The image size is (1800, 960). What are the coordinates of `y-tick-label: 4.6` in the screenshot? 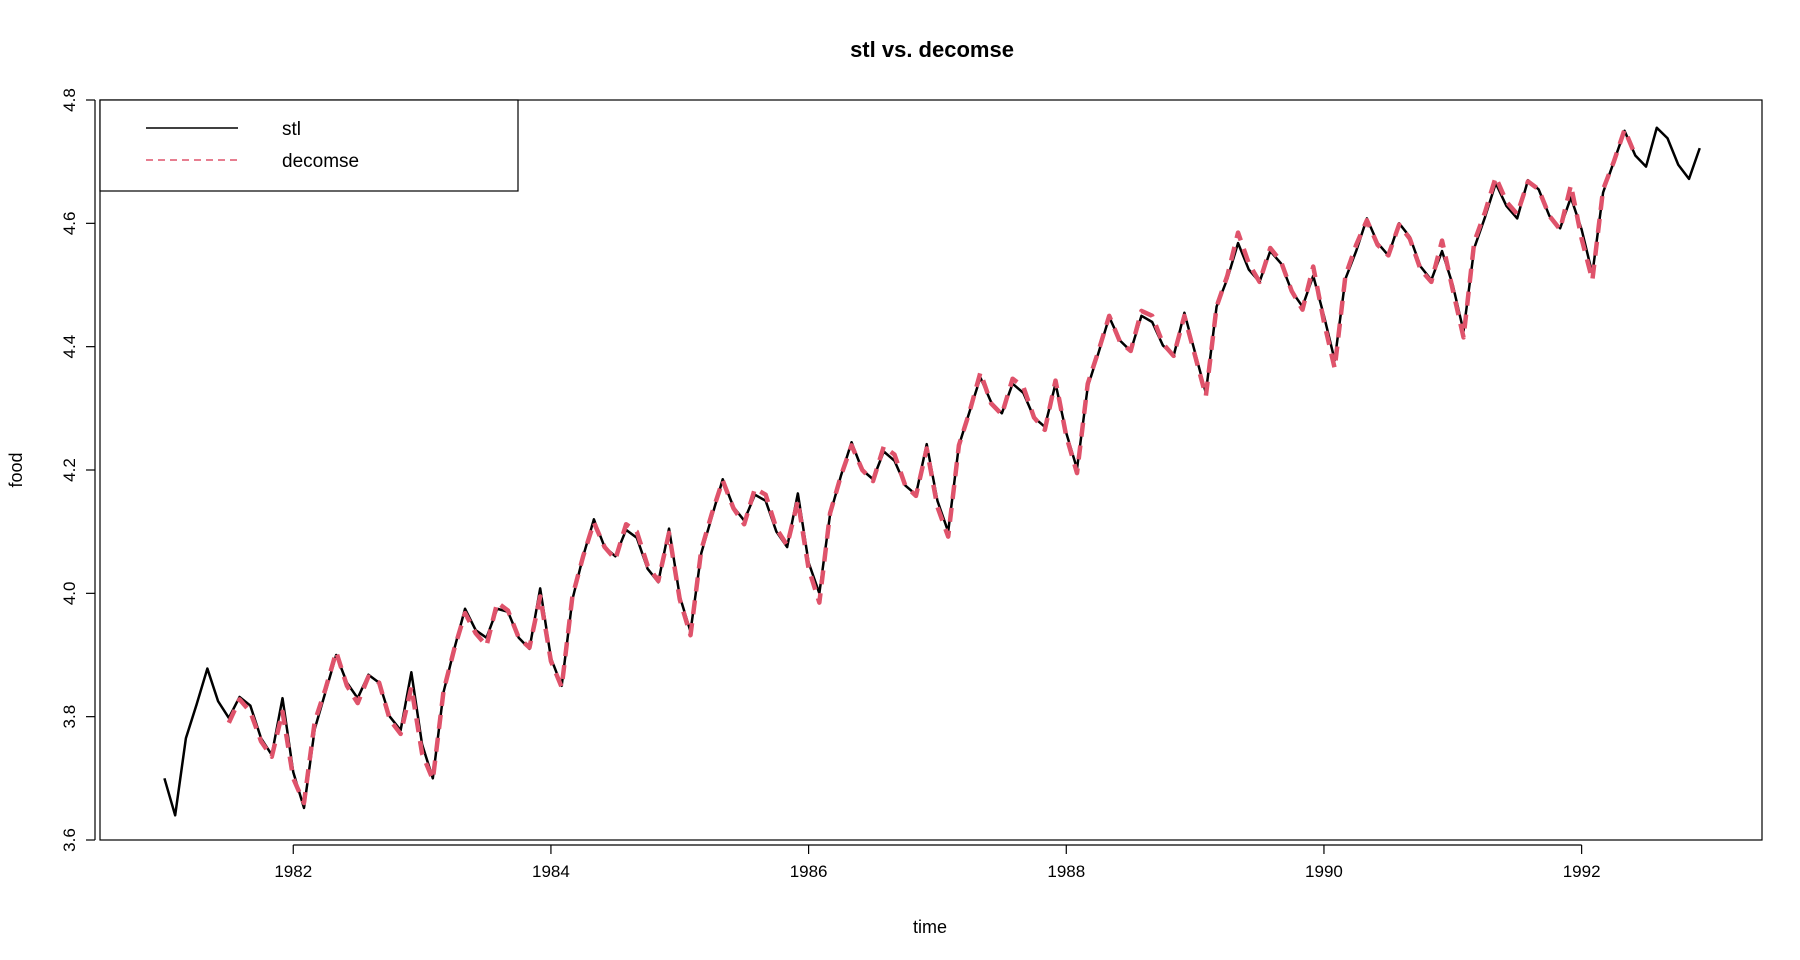 It's located at (69, 224).